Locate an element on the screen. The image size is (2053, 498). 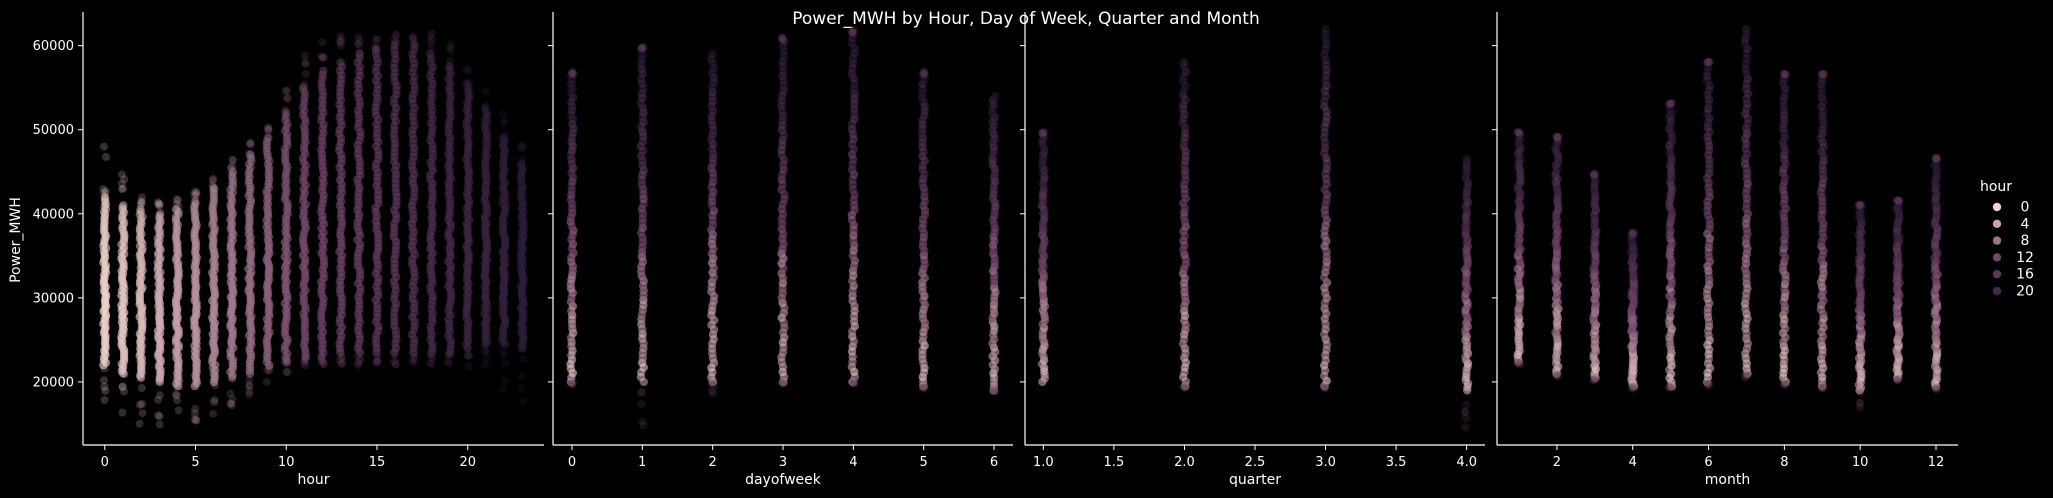
x-tick-label: 4 is located at coordinates (853, 462).